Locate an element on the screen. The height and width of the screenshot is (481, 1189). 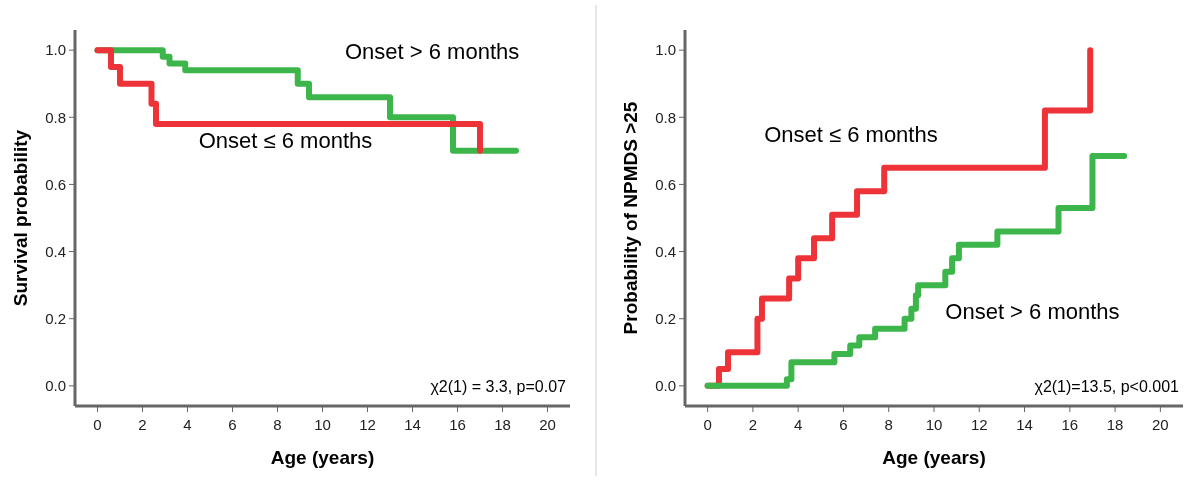
annotation: χ2(1) = 3.3, p=0.07 is located at coordinates (498, 386).